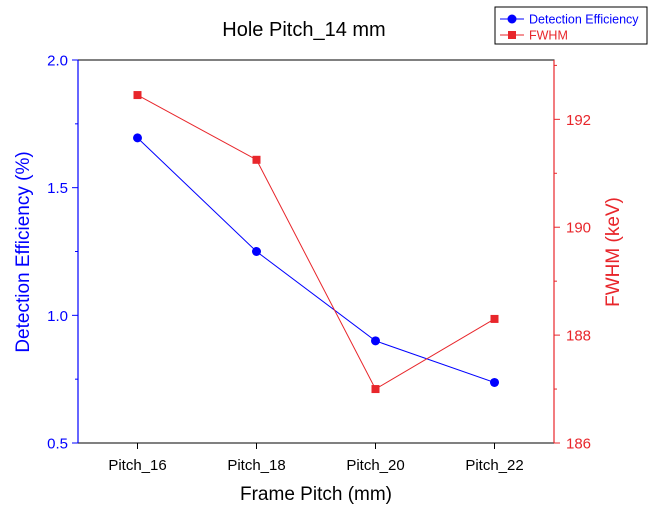  I want to click on y-right-tick-label: 188, so click(578, 336).